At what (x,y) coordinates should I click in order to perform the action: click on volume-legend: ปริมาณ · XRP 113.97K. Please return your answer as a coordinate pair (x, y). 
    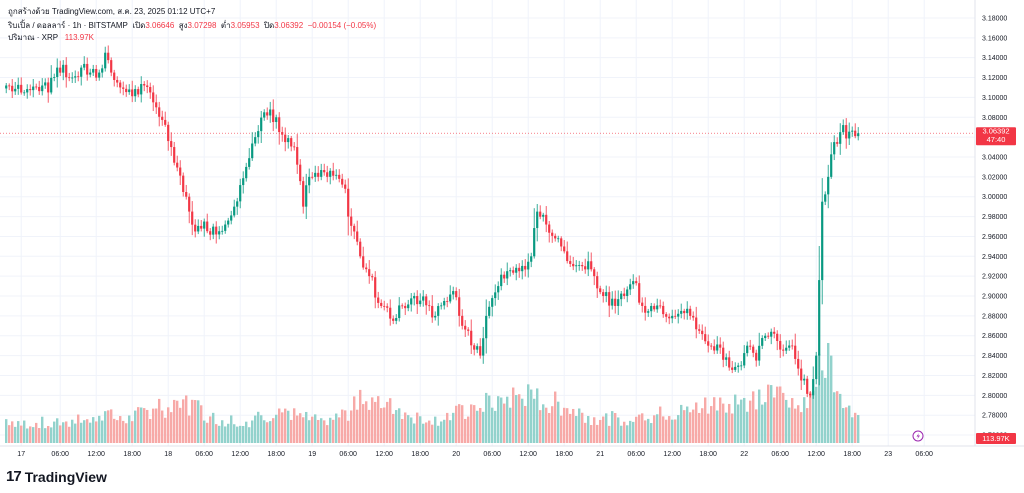
    Looking at the image, I should click on (51, 37).